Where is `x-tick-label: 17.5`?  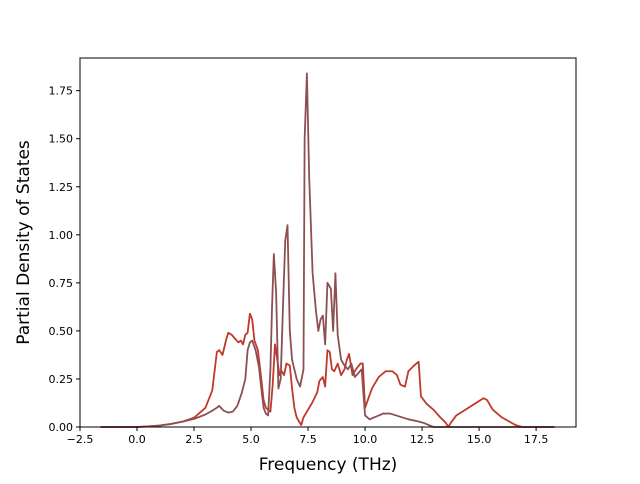 x-tick-label: 17.5 is located at coordinates (536, 439).